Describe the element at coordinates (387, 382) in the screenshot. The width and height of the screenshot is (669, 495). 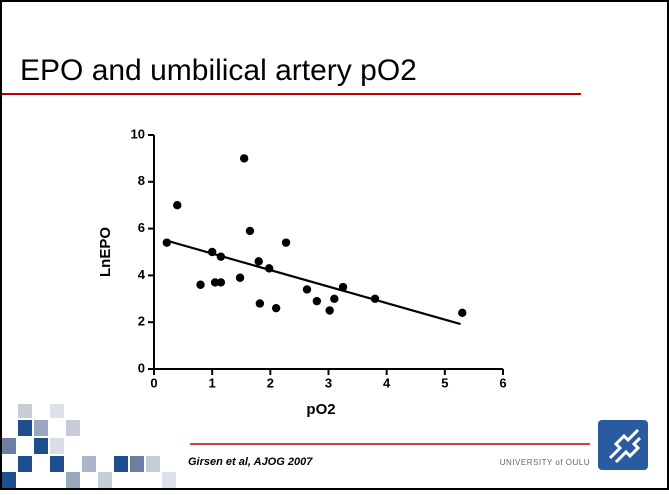
I see `x-tick-label: 4` at that location.